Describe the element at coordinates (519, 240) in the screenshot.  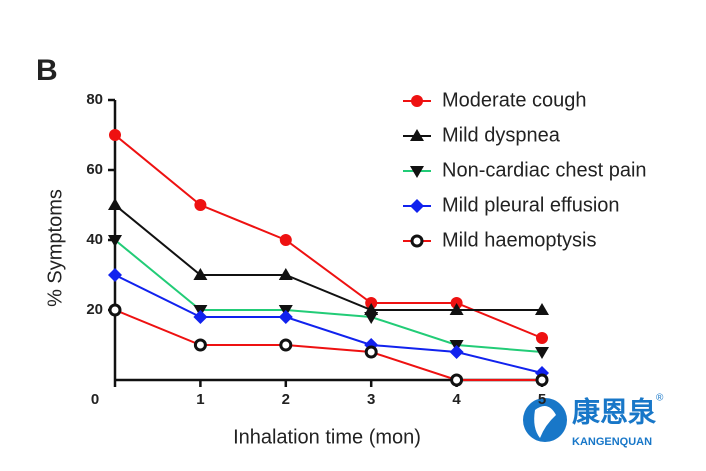
I see `legend-label: Mild haemoptysis` at that location.